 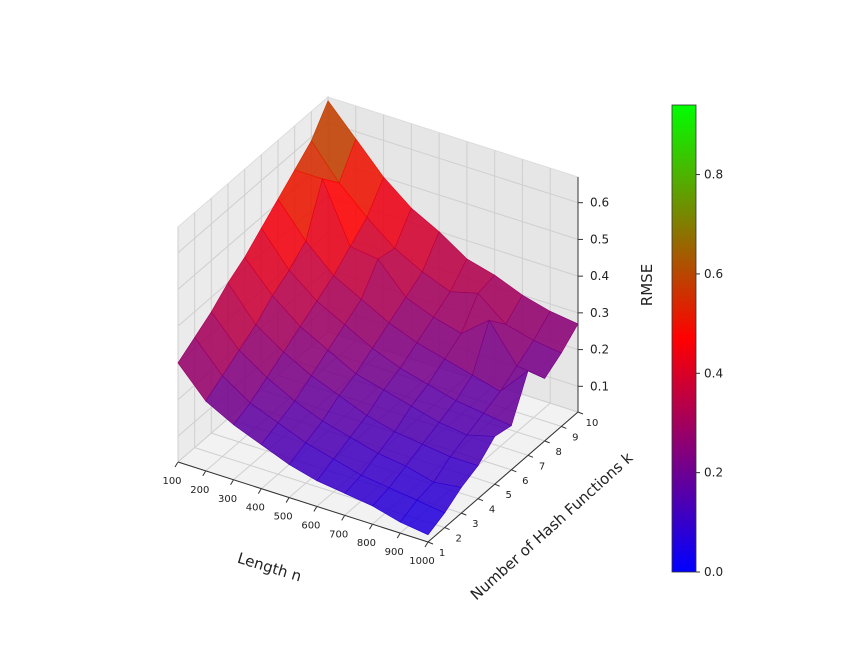 I want to click on x-tick-label: 400, so click(x=255, y=508).